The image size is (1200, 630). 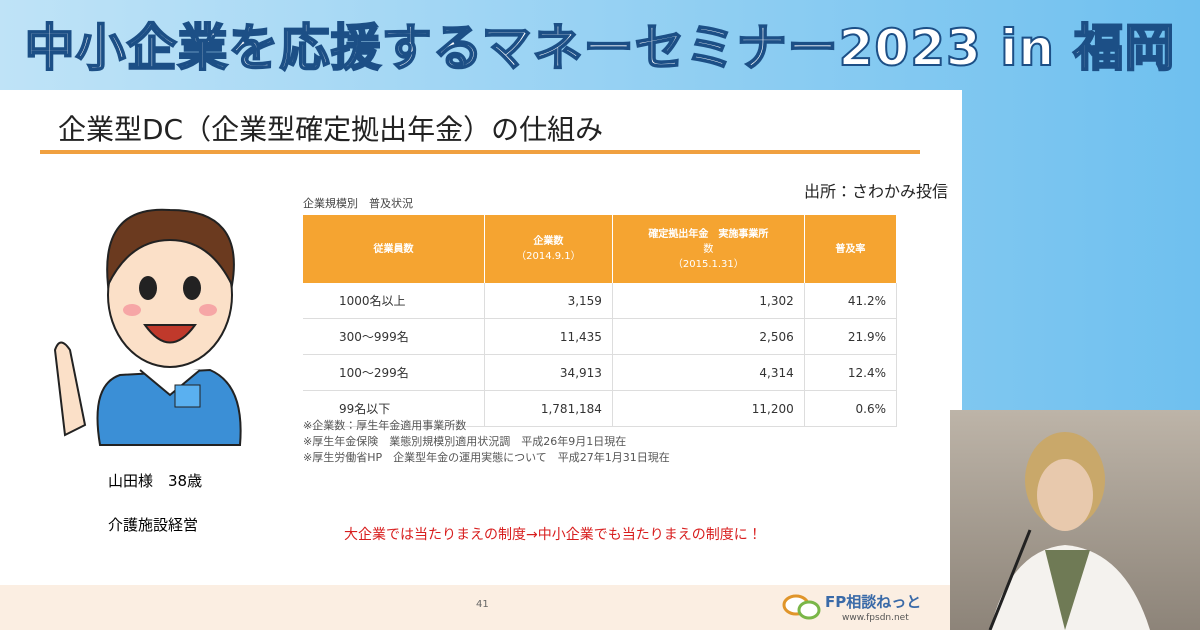 I want to click on header-text: （2014.9.1）, so click(x=548, y=256).